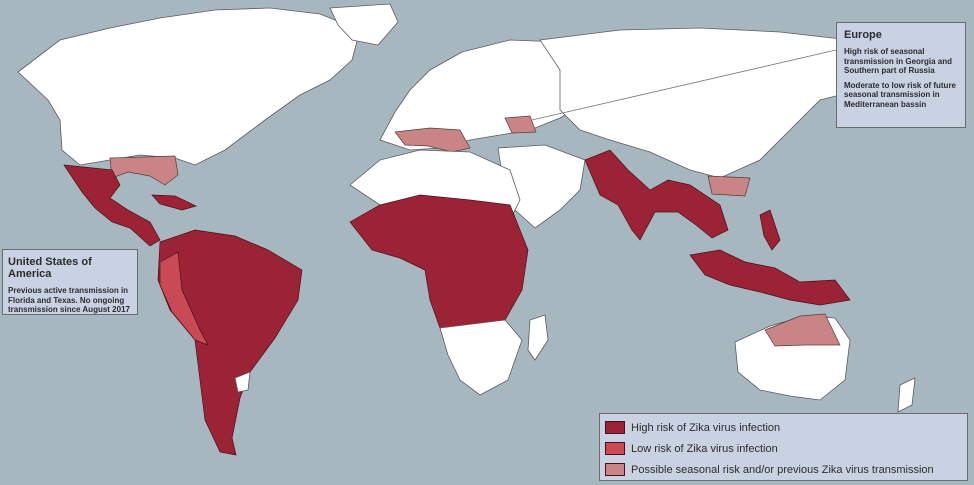  Describe the element at coordinates (863, 35) in the screenshot. I see `europe-callout-title: Europe` at that location.